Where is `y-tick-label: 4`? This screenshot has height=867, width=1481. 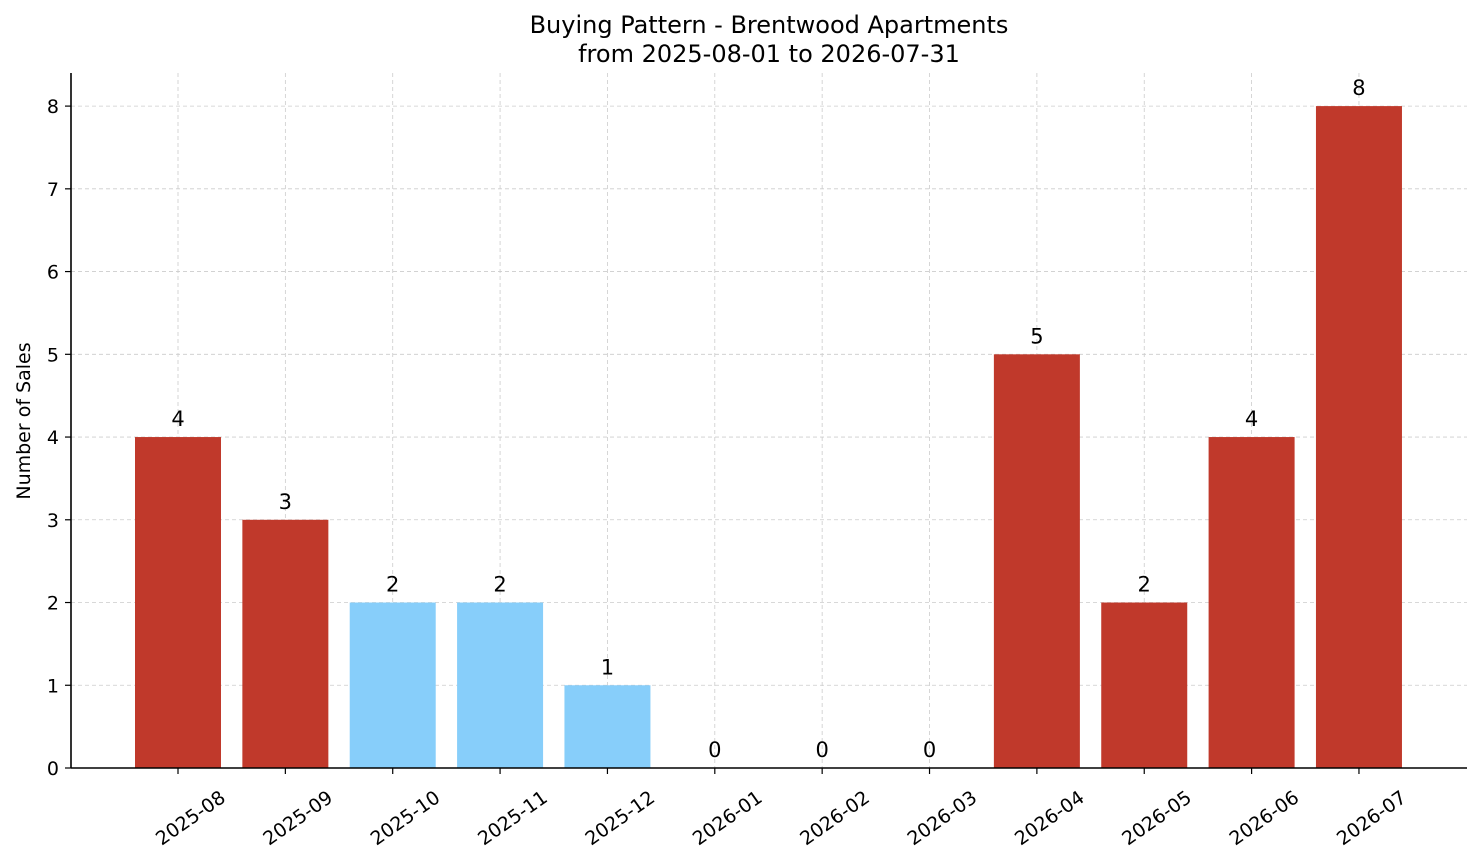
y-tick-label: 4 is located at coordinates (53, 438).